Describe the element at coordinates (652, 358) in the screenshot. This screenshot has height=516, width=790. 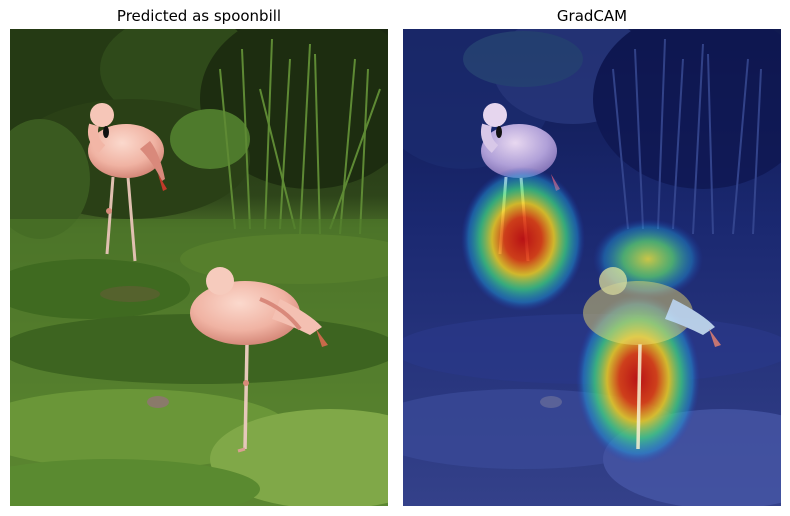
I see `flamingo-front-overlay` at that location.